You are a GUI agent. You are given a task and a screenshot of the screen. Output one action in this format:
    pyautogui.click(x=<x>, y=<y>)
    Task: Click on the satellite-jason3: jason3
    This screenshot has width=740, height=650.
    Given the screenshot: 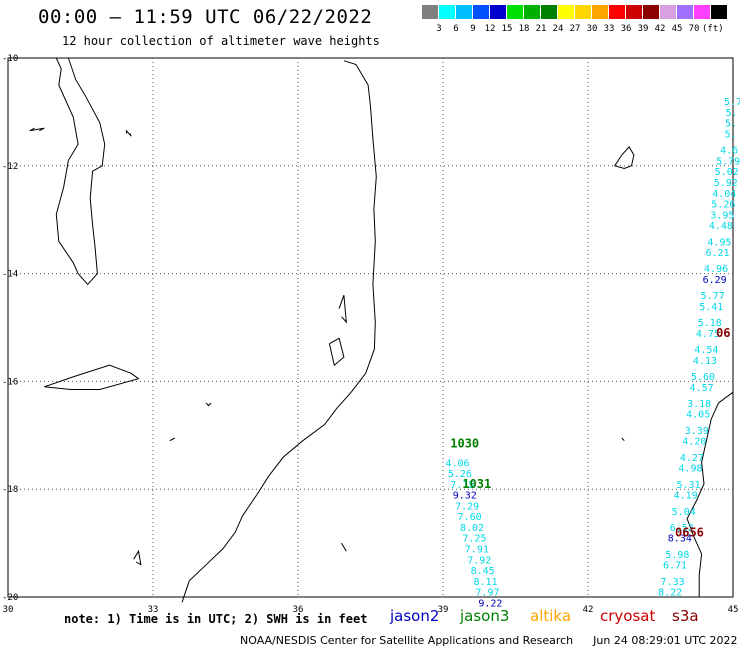 What is the action you would take?
    pyautogui.click(x=485, y=616)
    